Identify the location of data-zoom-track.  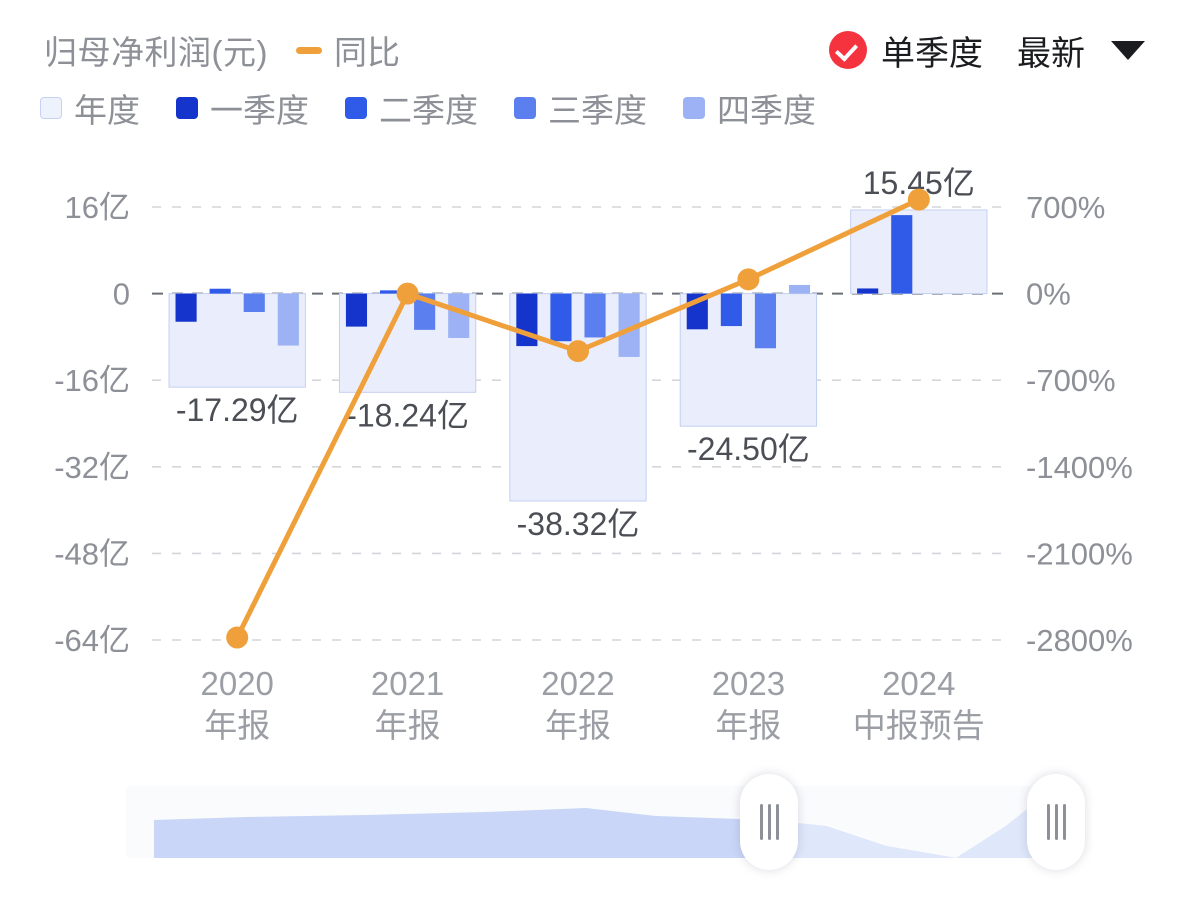
(590, 822).